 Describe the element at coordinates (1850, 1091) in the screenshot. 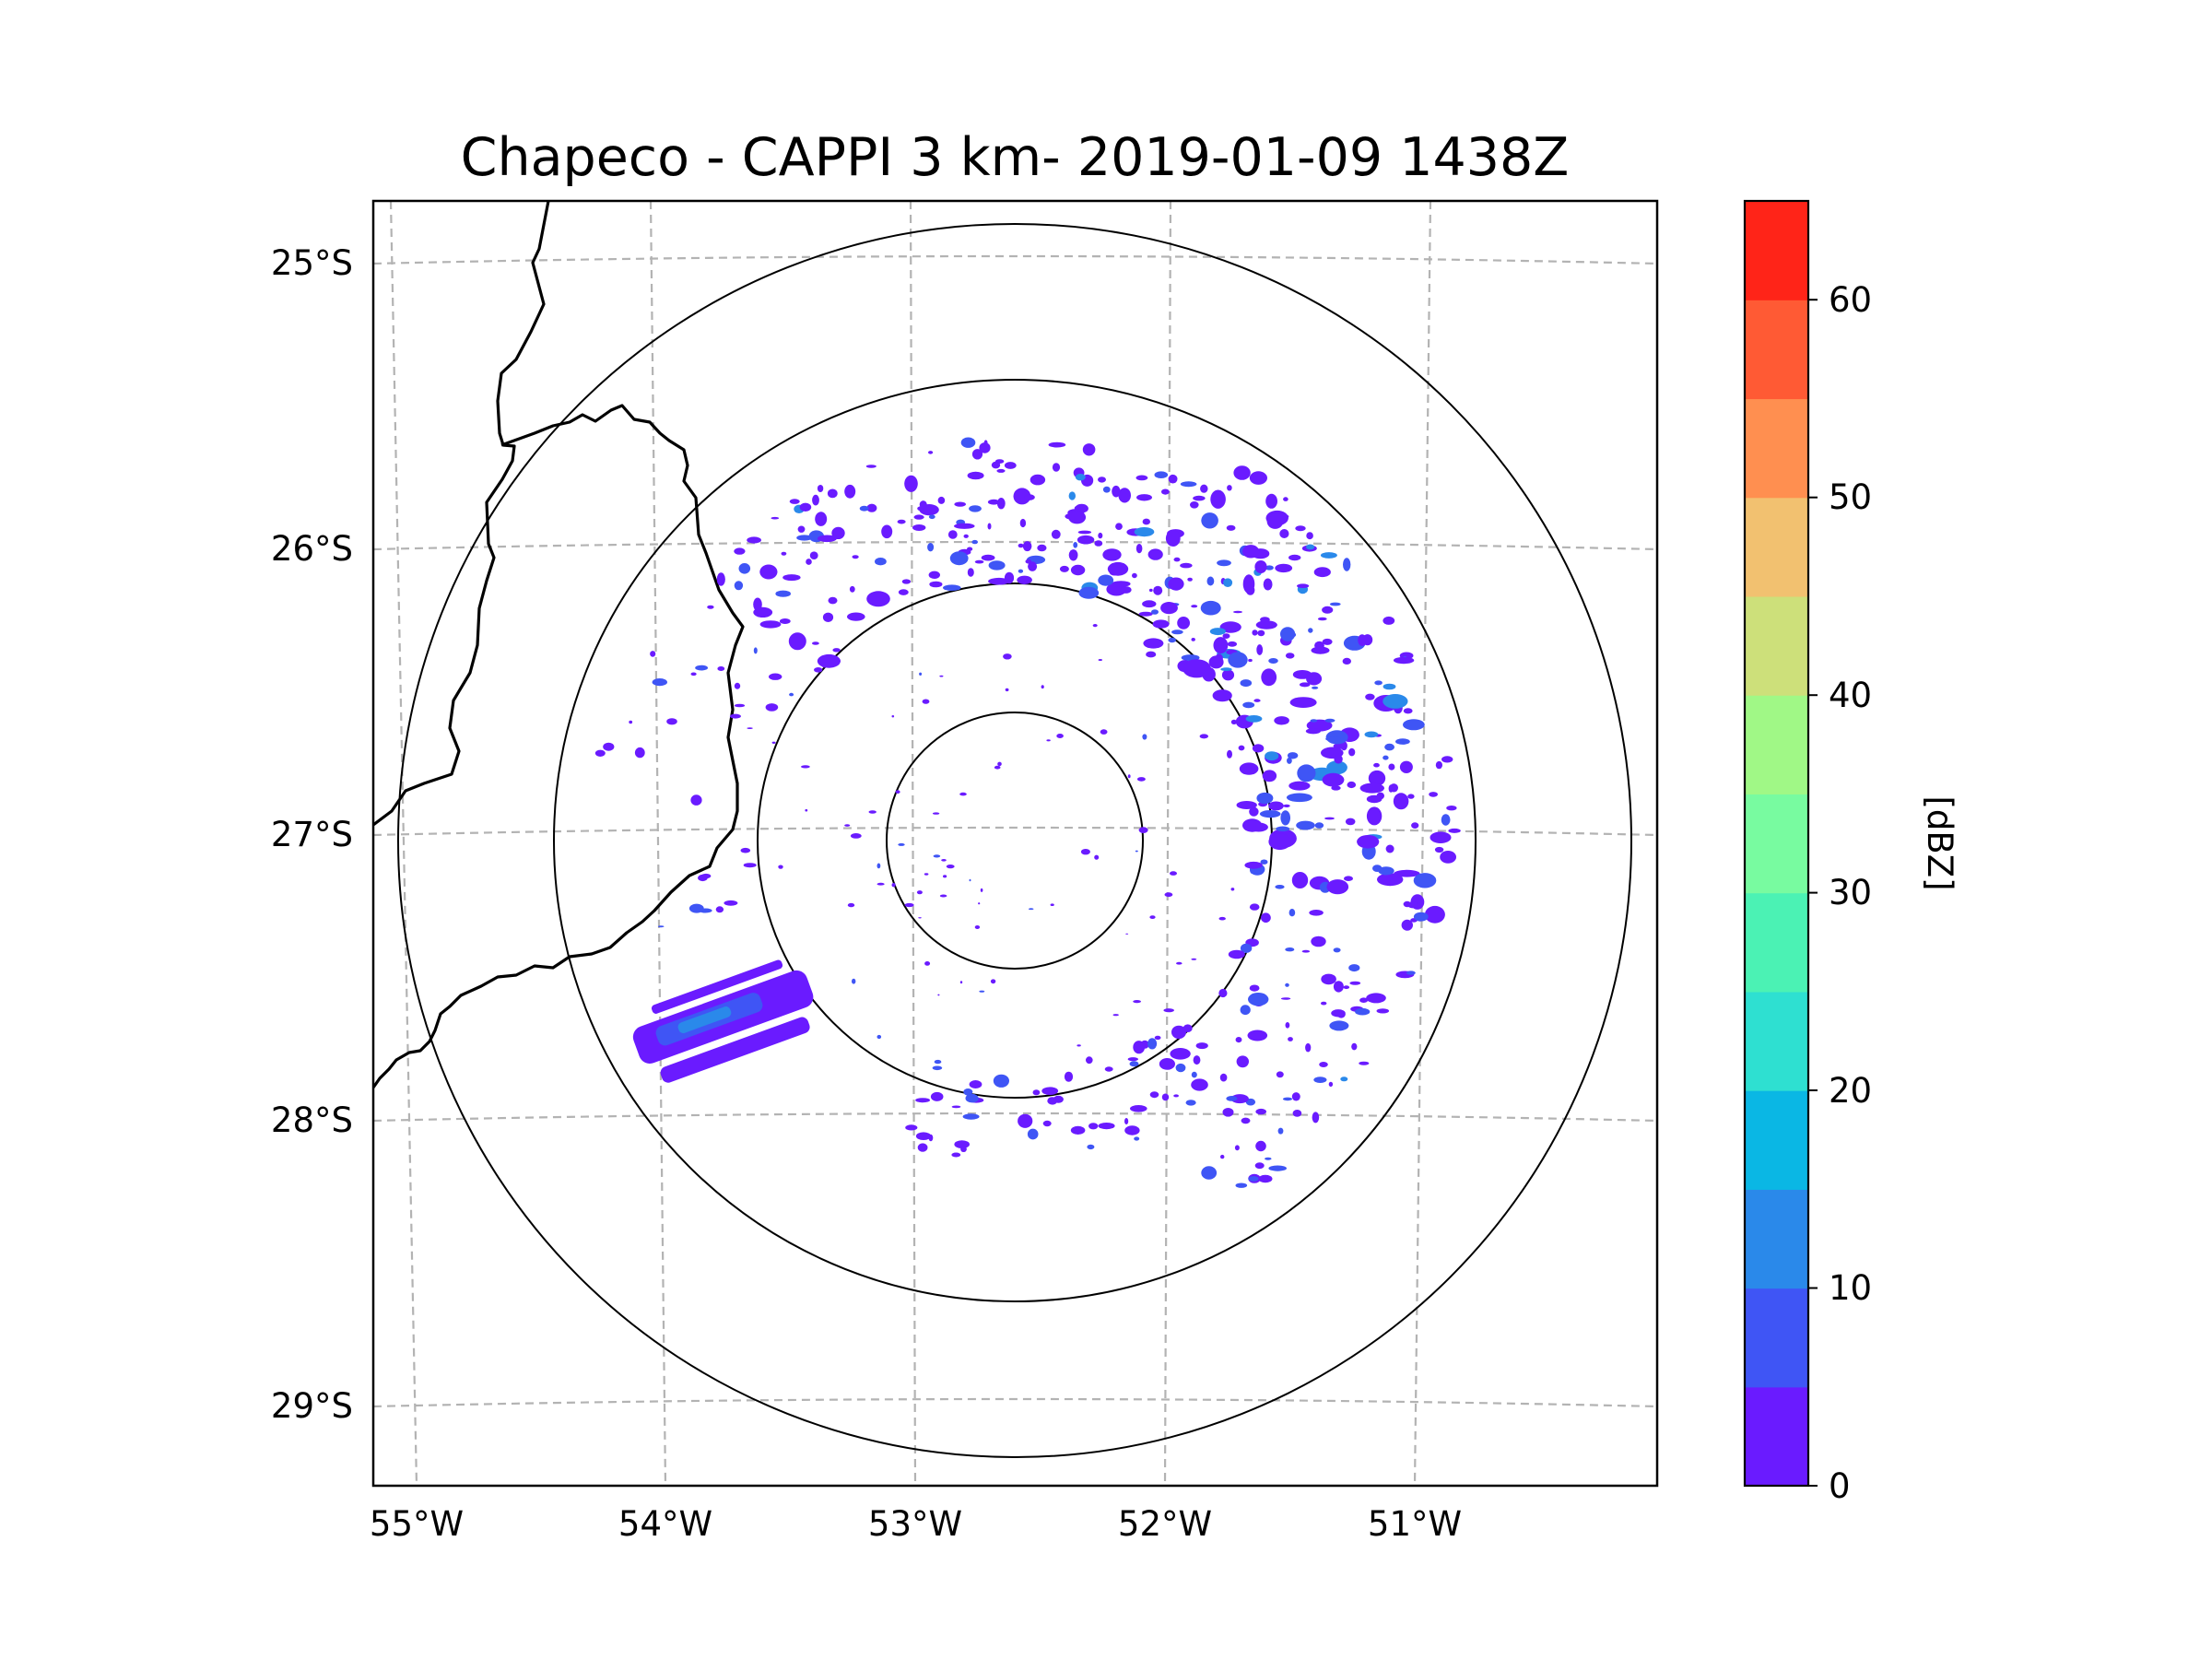

I see `colorbar-tick-label: 20` at that location.